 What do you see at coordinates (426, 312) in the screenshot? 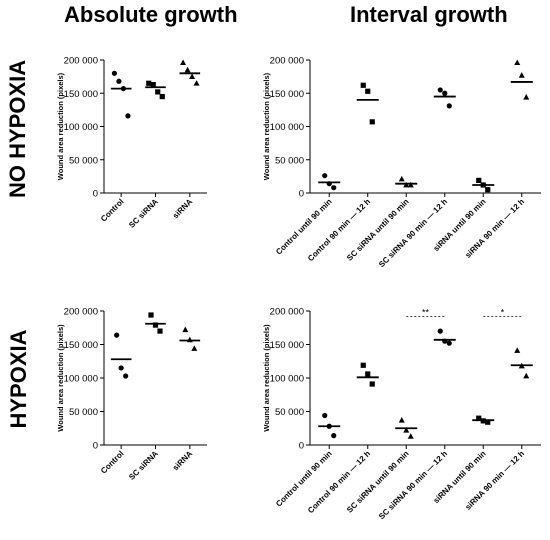
I see `significance-label: **` at bounding box center [426, 312].